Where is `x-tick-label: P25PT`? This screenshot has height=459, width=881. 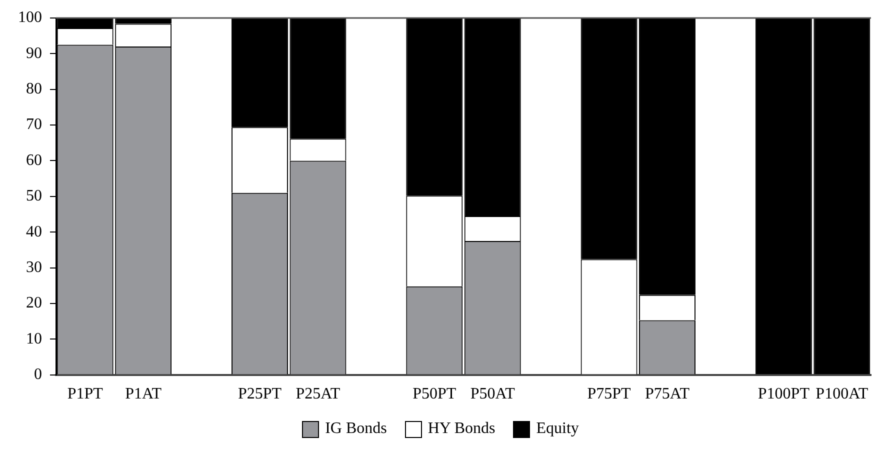
x-tick-label: P25PT is located at coordinates (260, 394).